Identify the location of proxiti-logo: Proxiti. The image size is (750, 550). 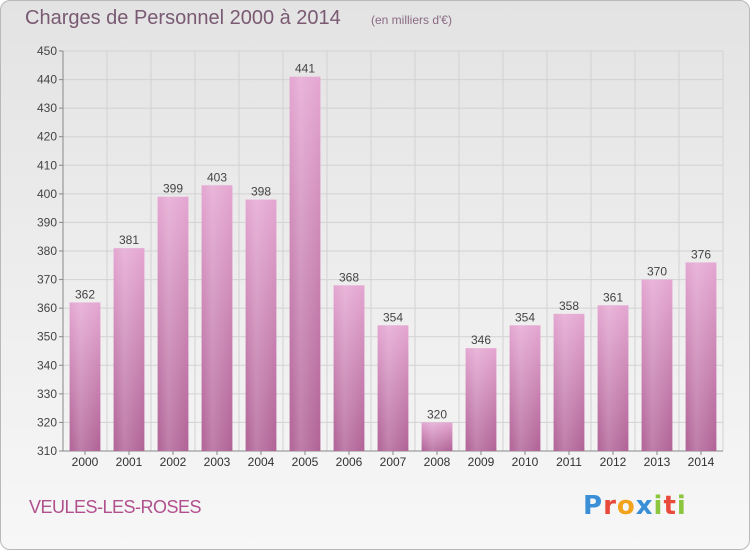
(635, 506).